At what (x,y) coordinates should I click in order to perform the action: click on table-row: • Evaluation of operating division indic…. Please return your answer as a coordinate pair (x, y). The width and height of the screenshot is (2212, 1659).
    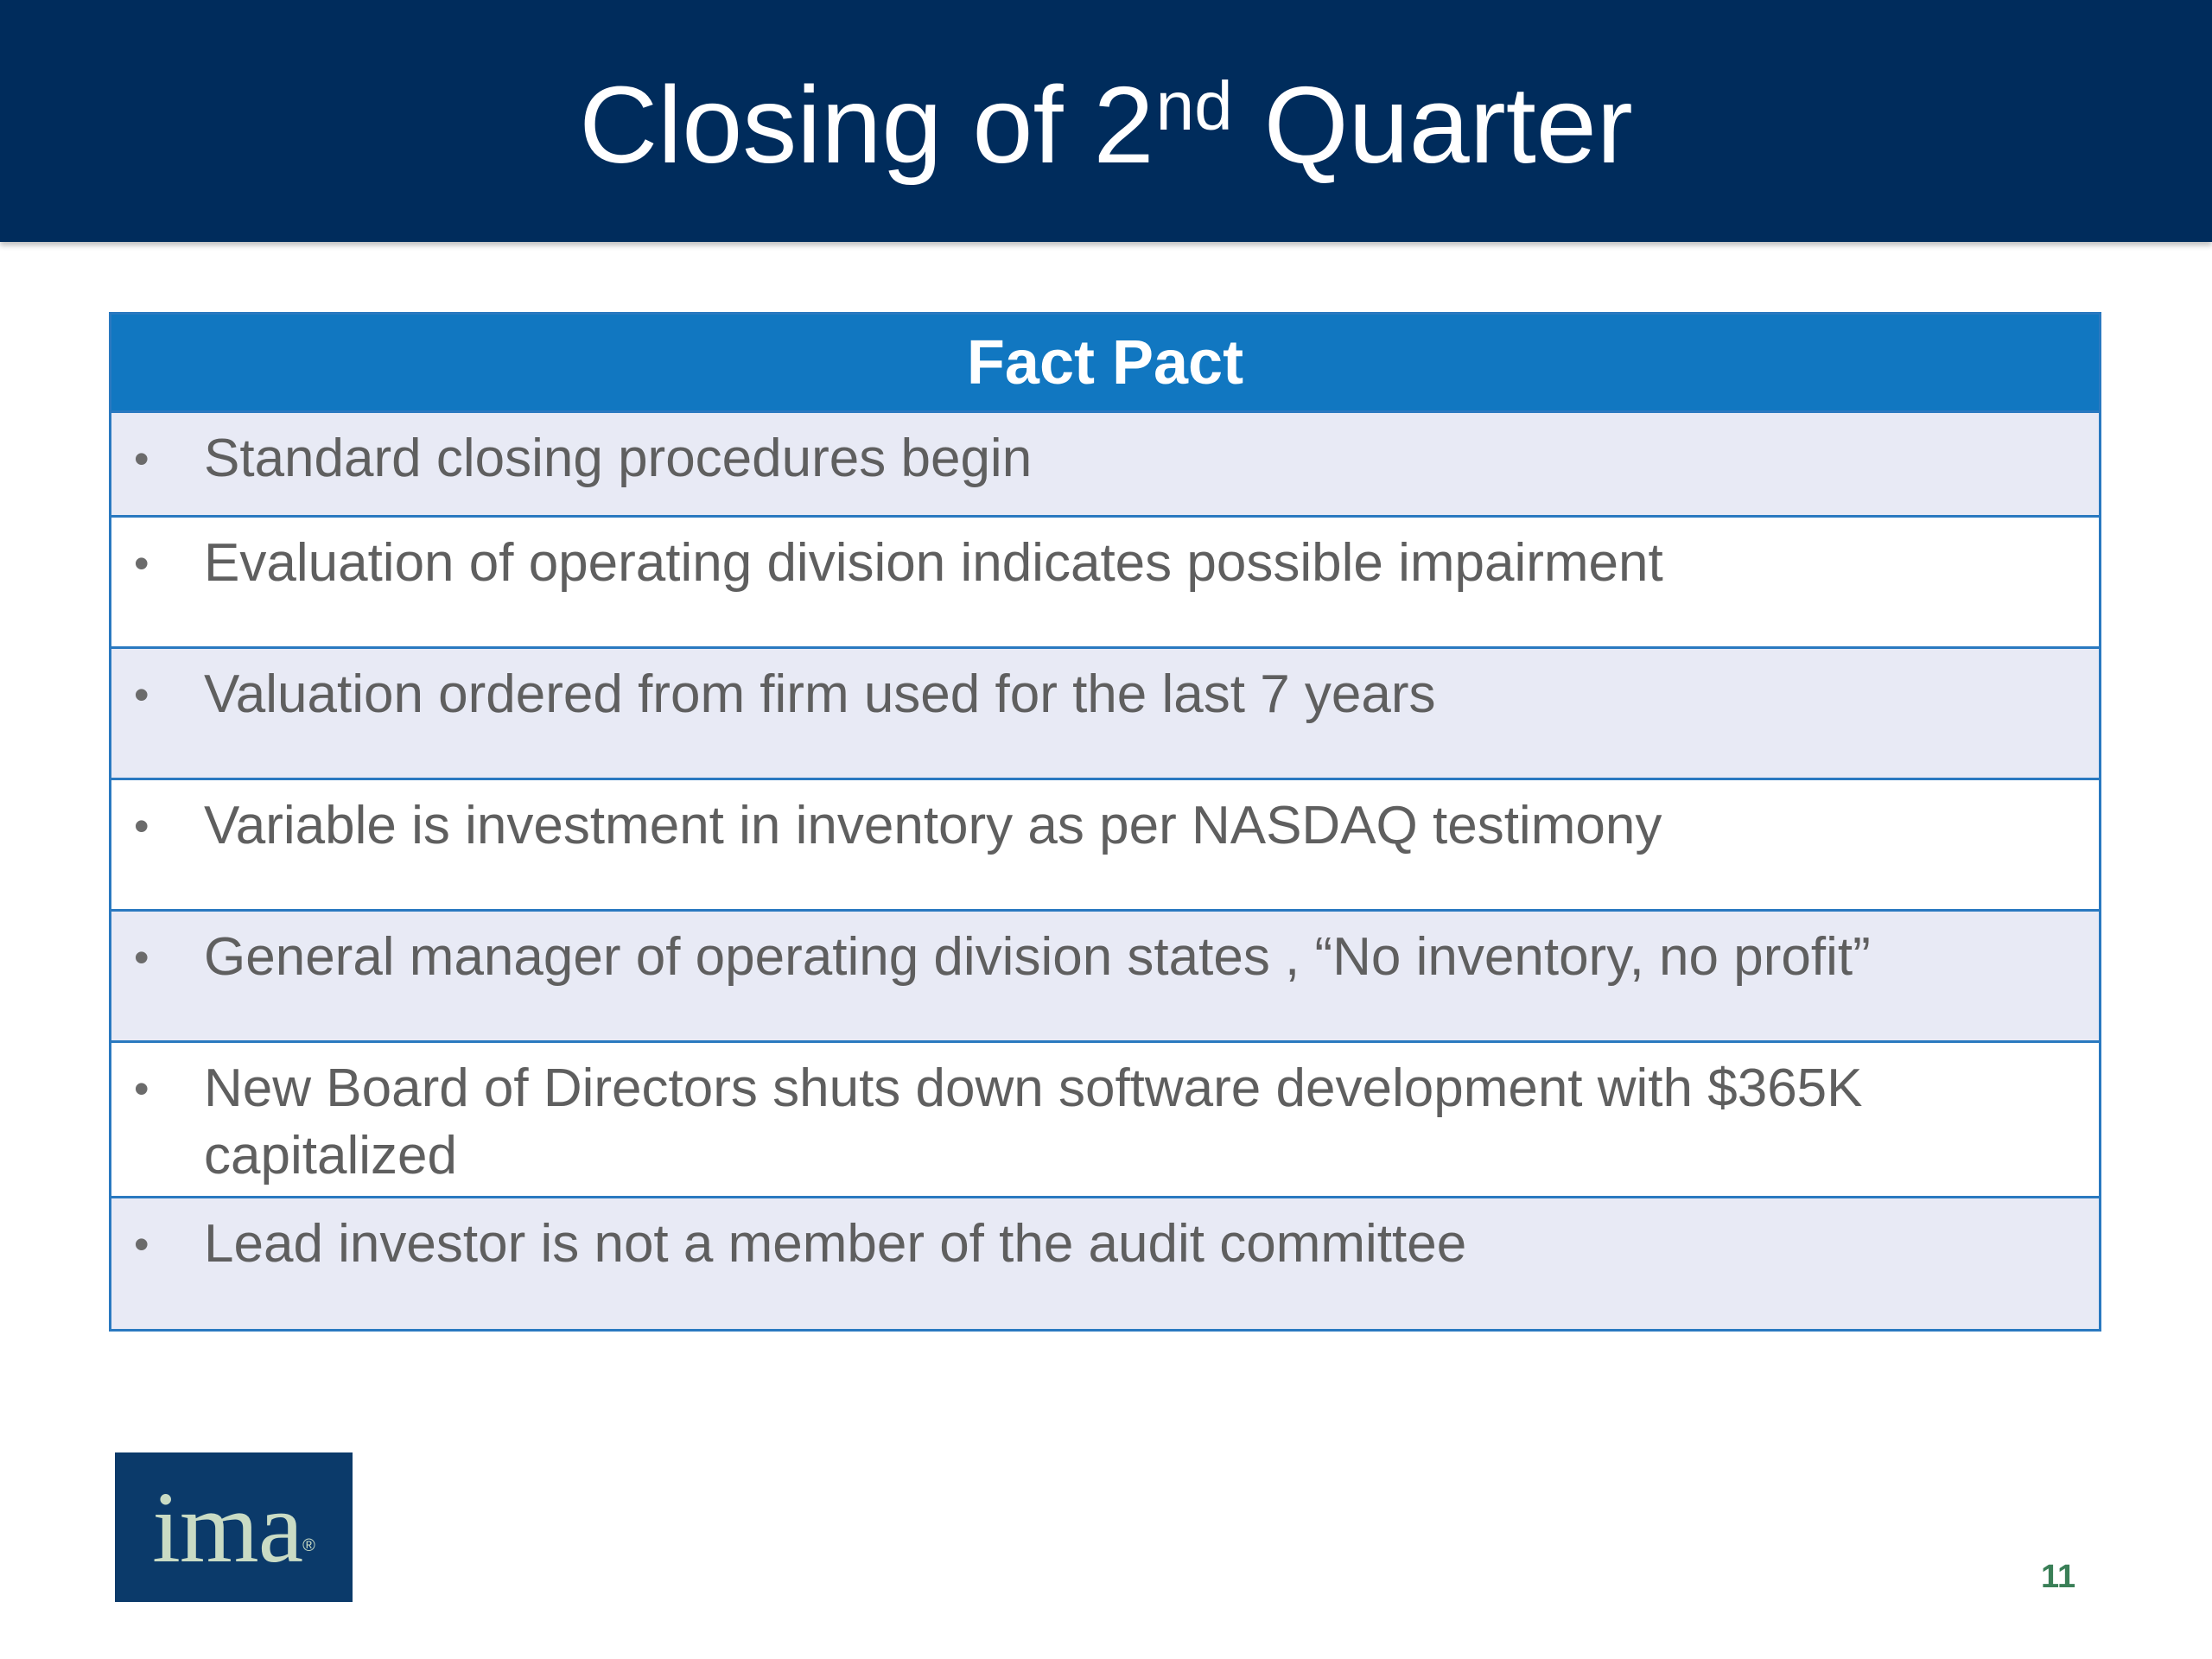
    Looking at the image, I should click on (1105, 583).